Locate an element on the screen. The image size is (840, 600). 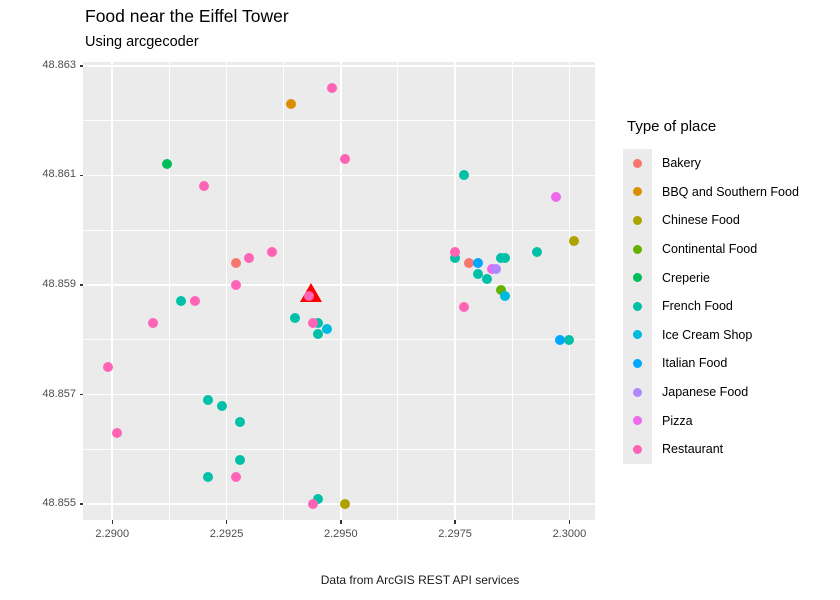
legend-item: Pizza is located at coordinates (711, 420).